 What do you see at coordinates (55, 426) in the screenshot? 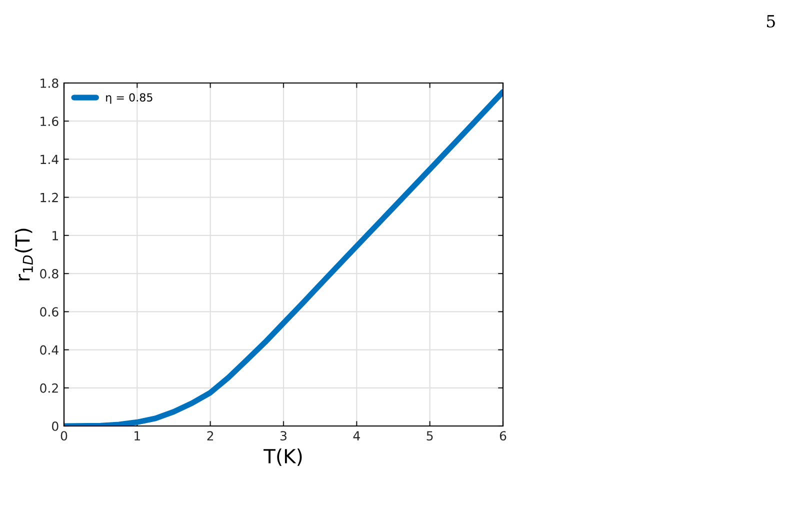
I see `y-tick-label: 0` at bounding box center [55, 426].